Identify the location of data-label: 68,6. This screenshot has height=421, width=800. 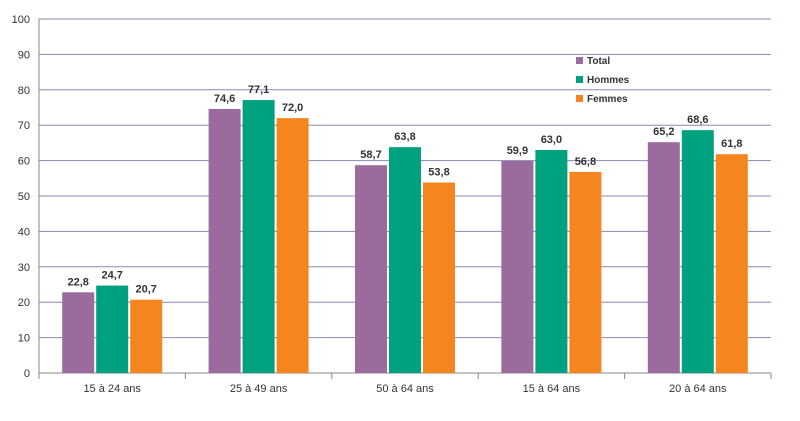
(697, 120).